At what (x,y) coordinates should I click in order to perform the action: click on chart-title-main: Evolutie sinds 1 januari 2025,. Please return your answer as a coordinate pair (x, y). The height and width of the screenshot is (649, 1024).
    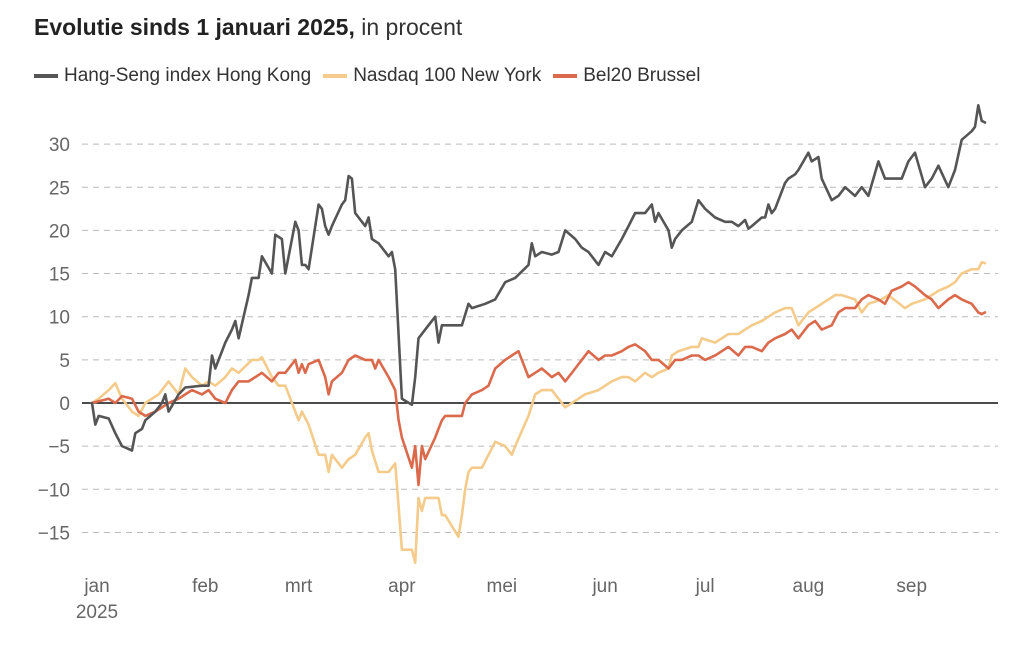
    Looking at the image, I should click on (194, 27).